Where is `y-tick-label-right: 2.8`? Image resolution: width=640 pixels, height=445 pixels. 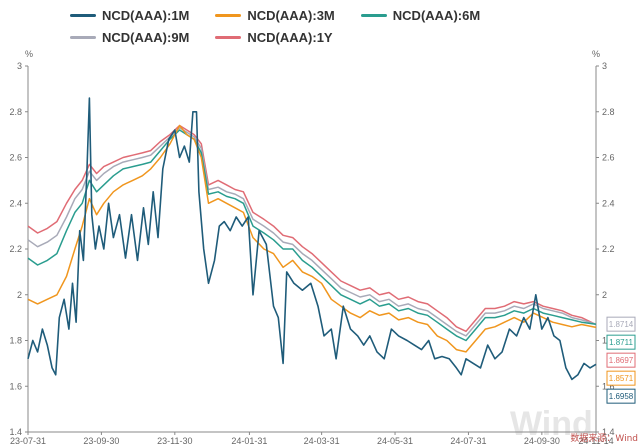 y-tick-label-right: 2.8 is located at coordinates (608, 112).